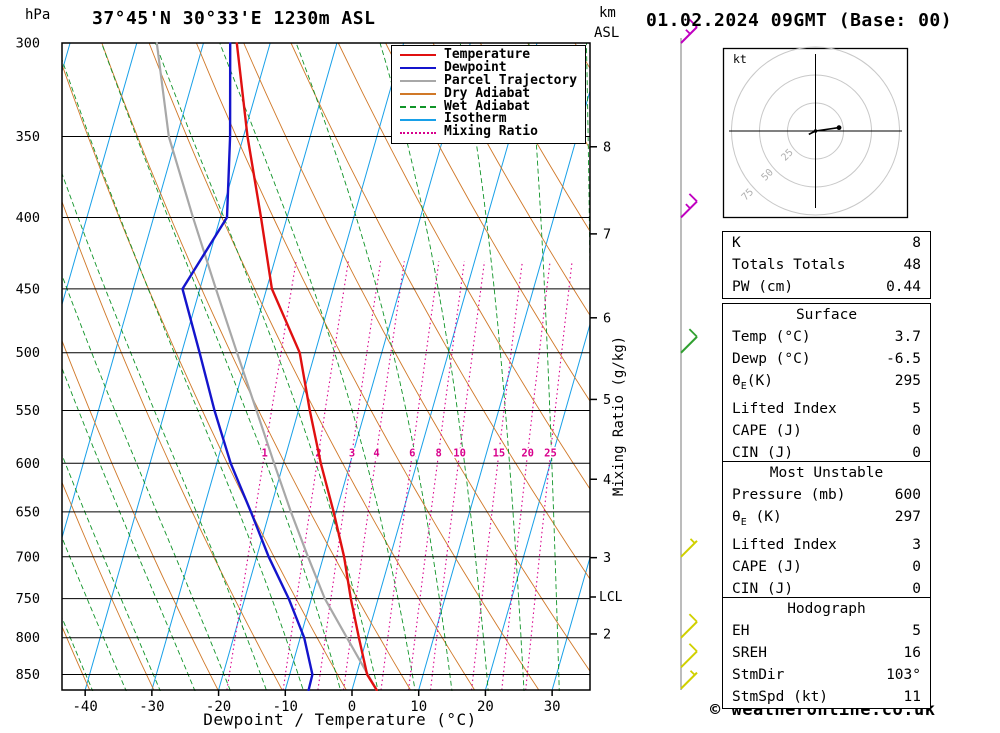  What do you see at coordinates (757, 518) in the screenshot?
I see `row-label: θE (K)` at bounding box center [757, 518].